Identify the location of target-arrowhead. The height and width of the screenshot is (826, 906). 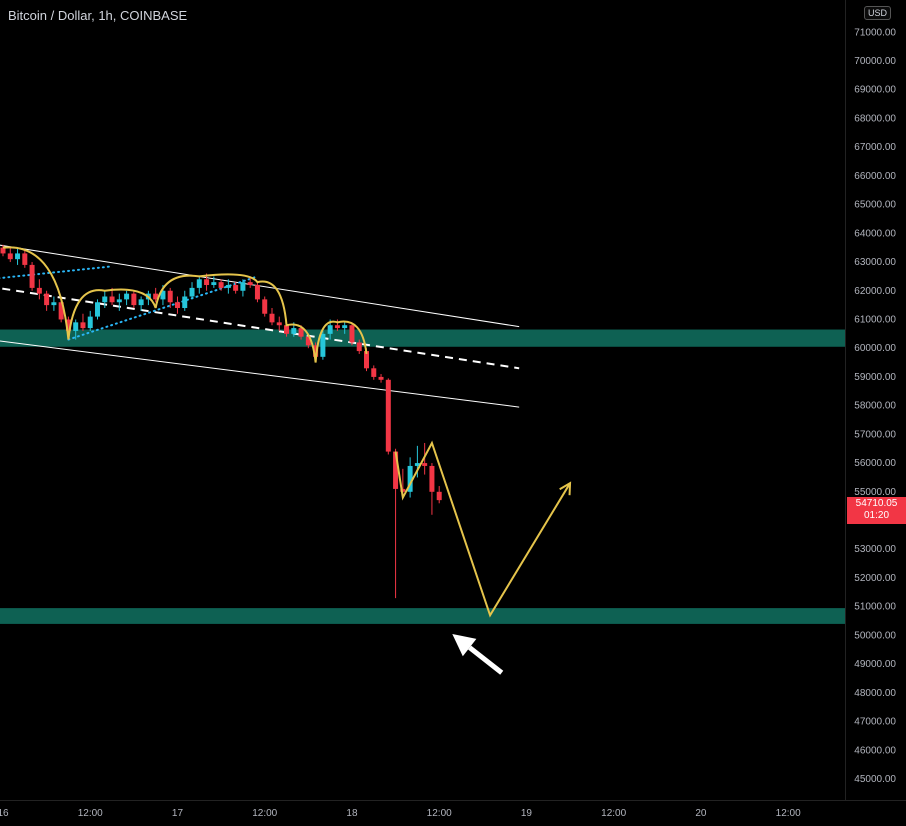
(464, 645).